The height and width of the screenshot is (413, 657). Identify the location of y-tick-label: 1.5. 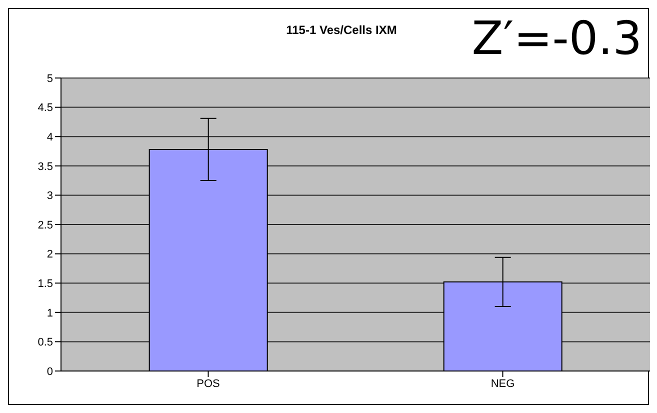
(45, 284).